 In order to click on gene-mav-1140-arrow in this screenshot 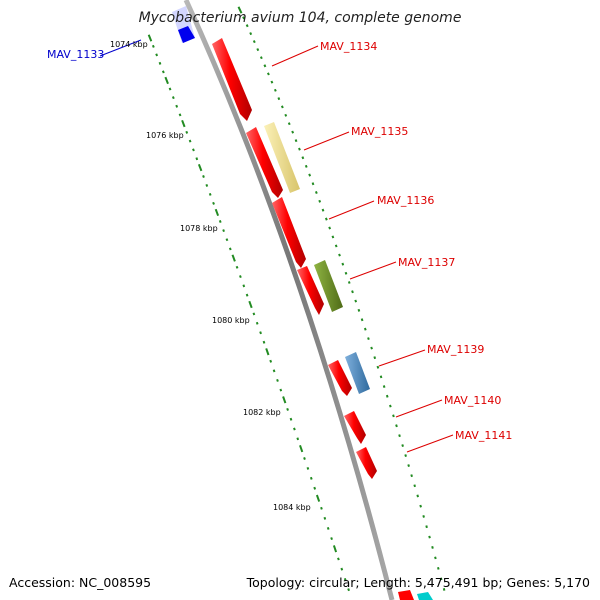, I will do `click(355, 427)`.